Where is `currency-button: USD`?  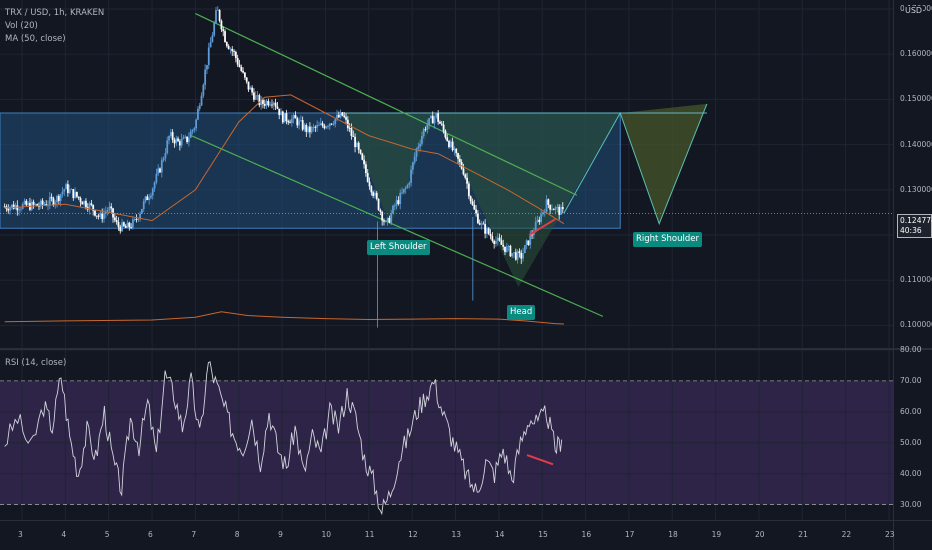
currency-button: USD is located at coordinates (914, 10).